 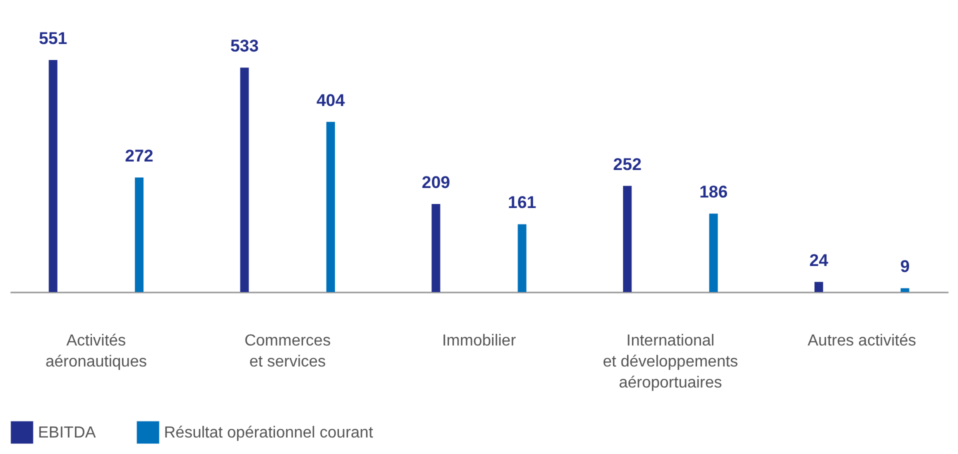 I want to click on x-tick-label: Immobilier, so click(x=479, y=341).